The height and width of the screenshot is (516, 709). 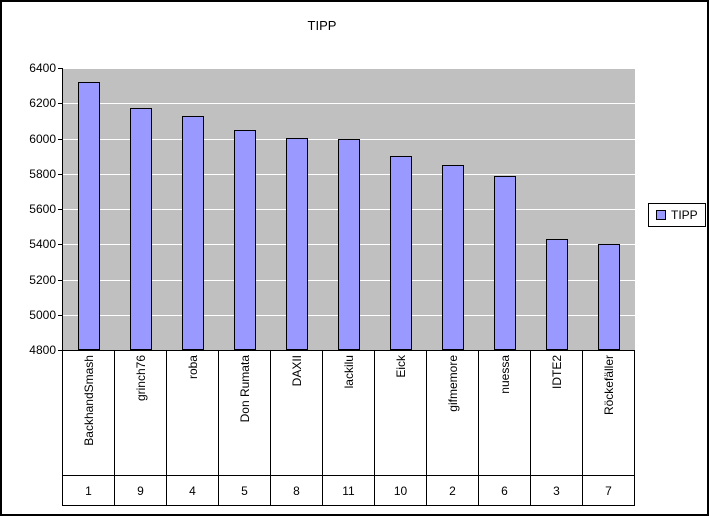 I want to click on x-category-cell-roba: roba, so click(x=193, y=413).